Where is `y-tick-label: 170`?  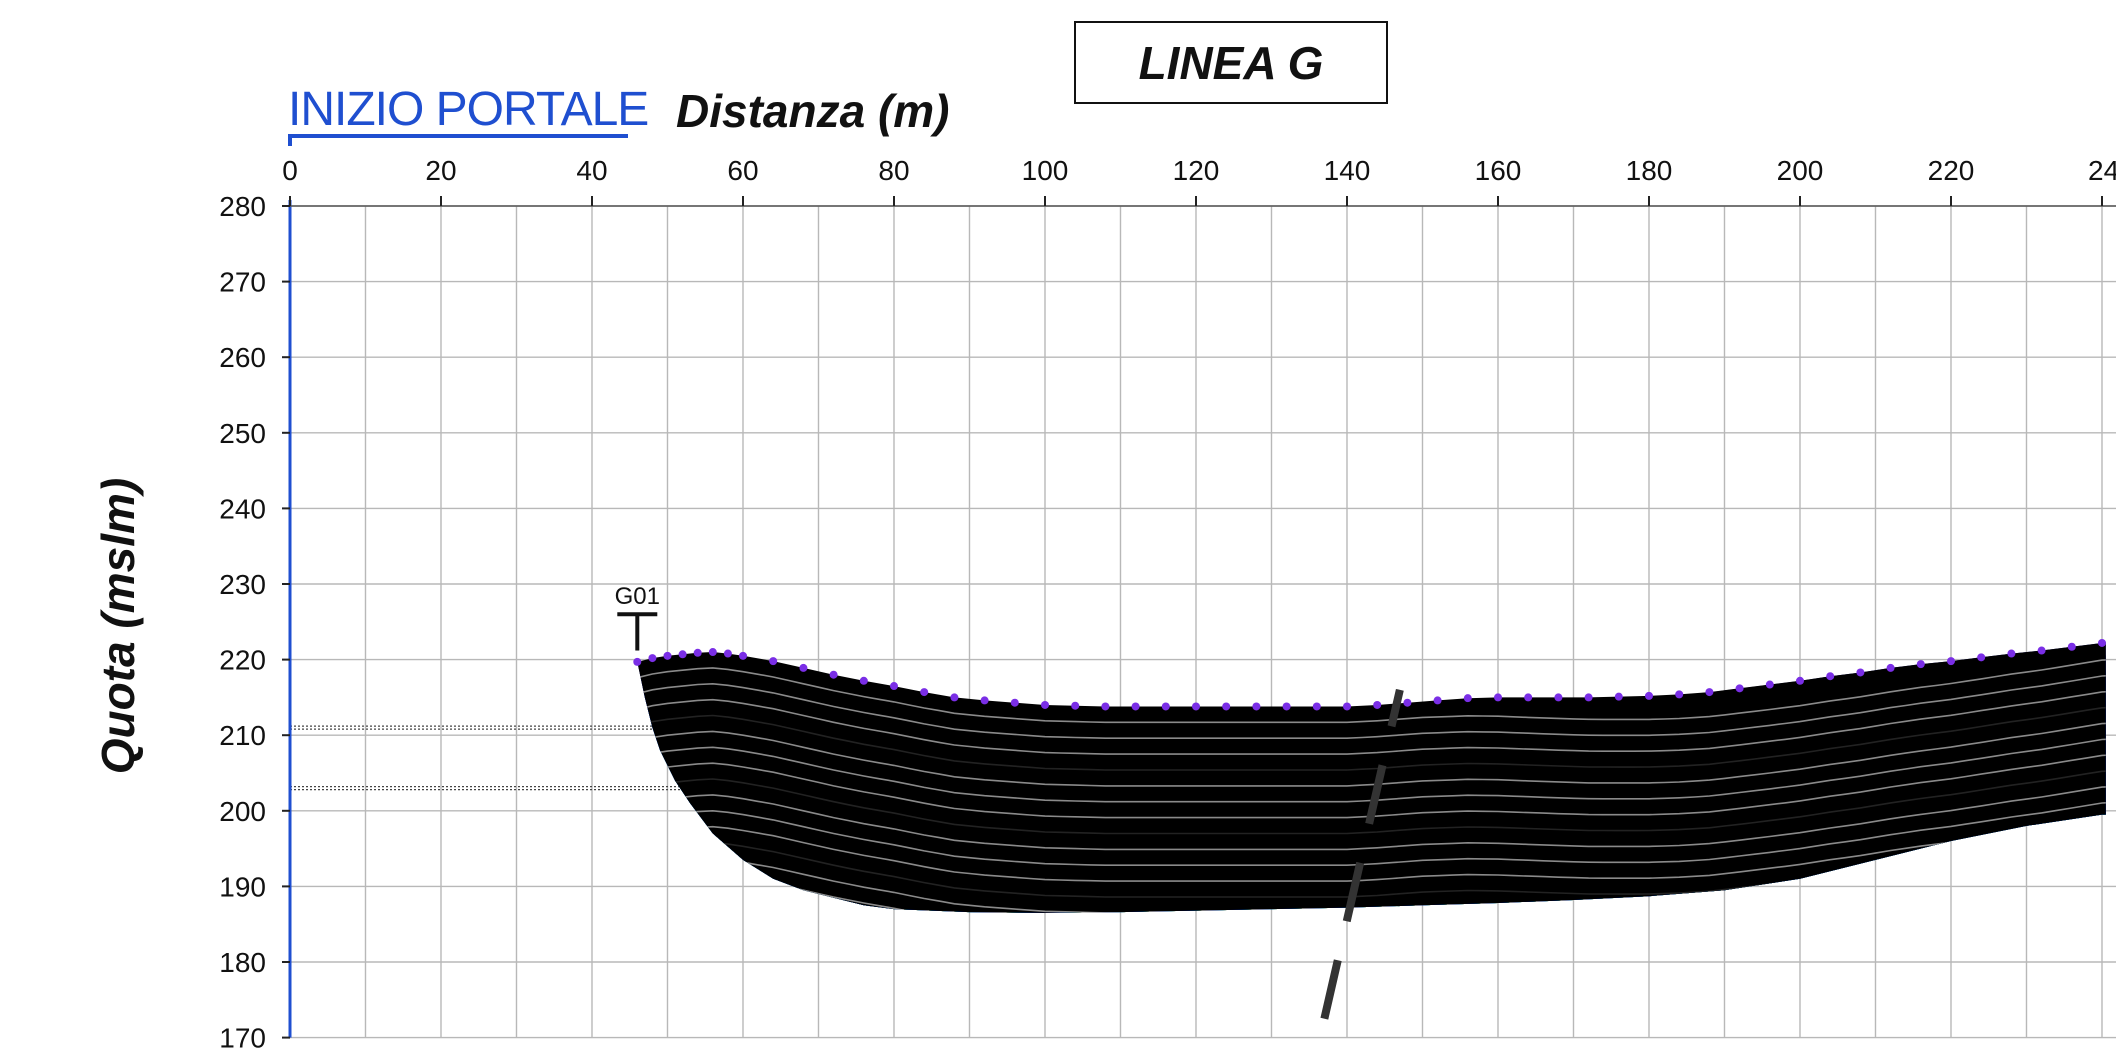 y-tick-label: 170 is located at coordinates (242, 1037).